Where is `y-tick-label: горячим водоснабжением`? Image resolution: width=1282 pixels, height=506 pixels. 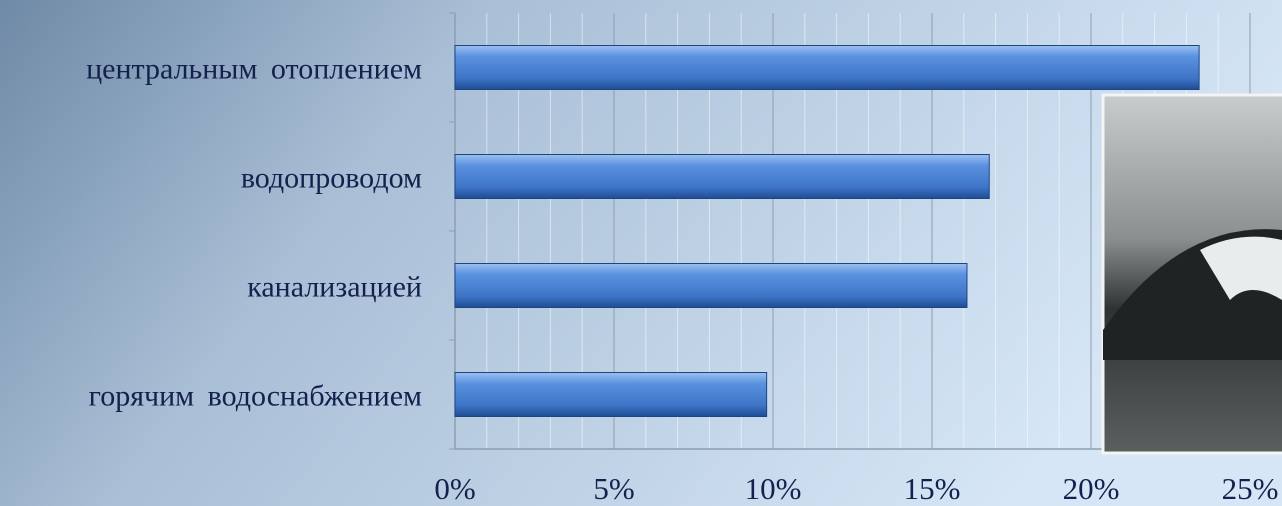 y-tick-label: горячим водоснабжением is located at coordinates (255, 395).